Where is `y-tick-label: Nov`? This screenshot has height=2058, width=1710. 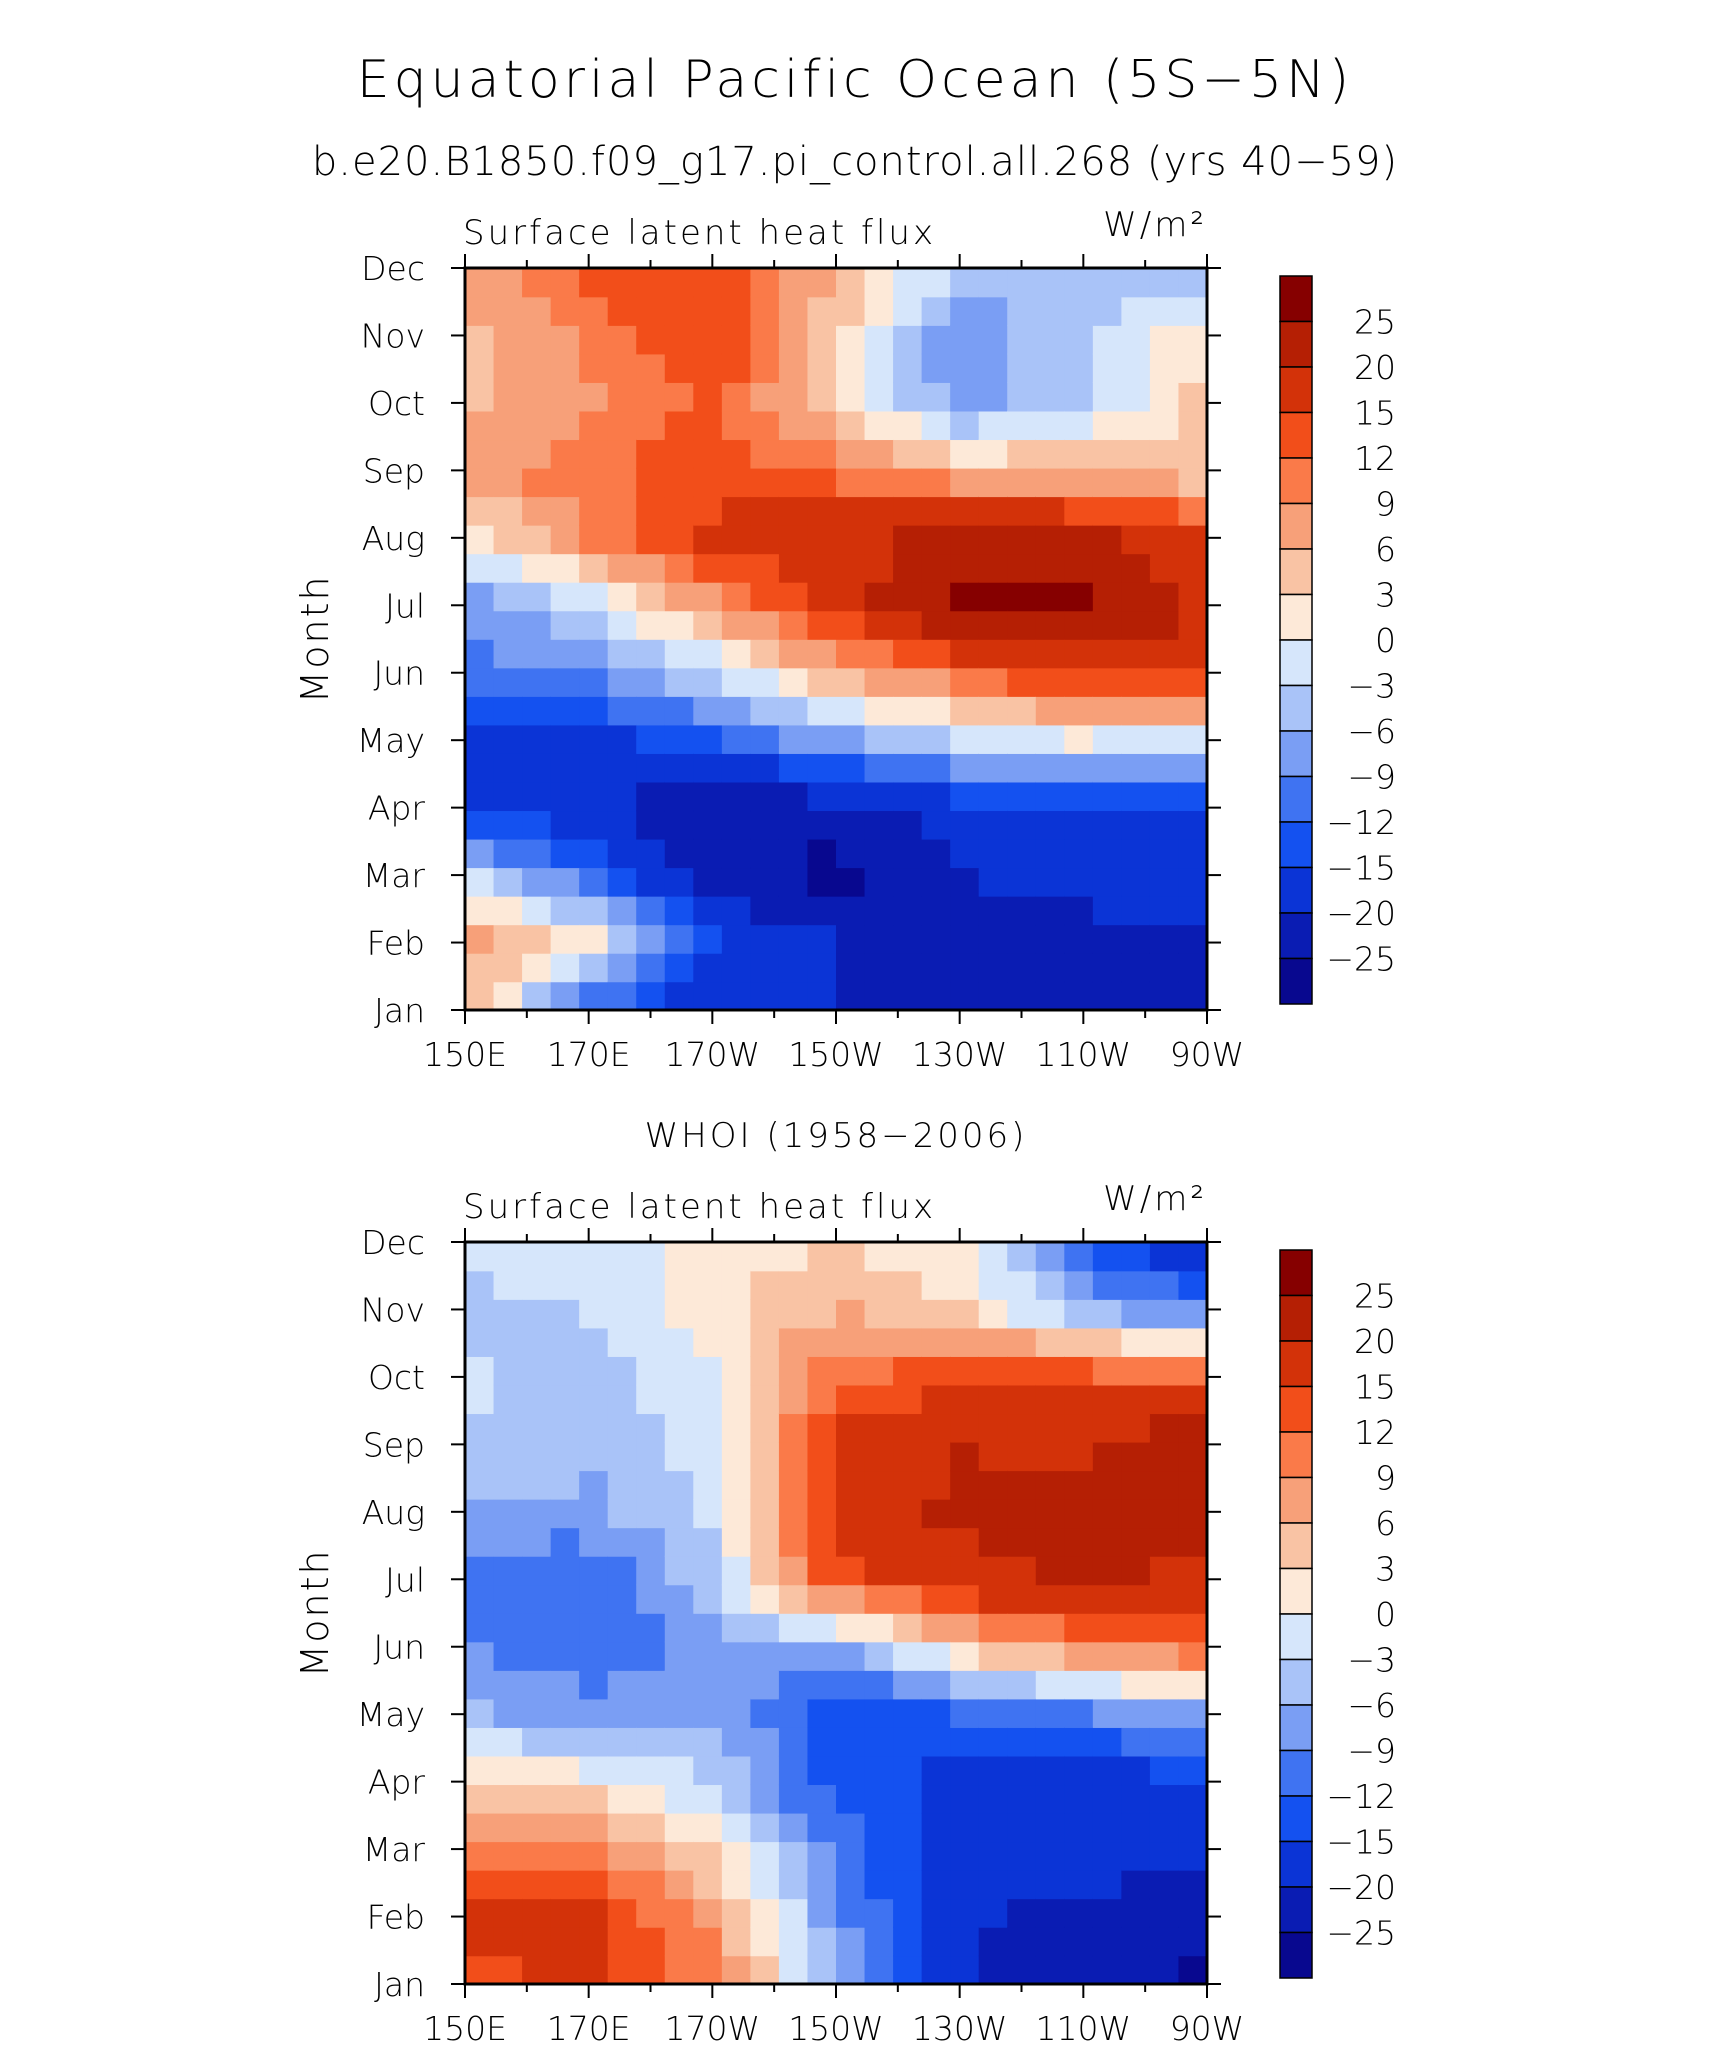 y-tick-label: Nov is located at coordinates (393, 1309).